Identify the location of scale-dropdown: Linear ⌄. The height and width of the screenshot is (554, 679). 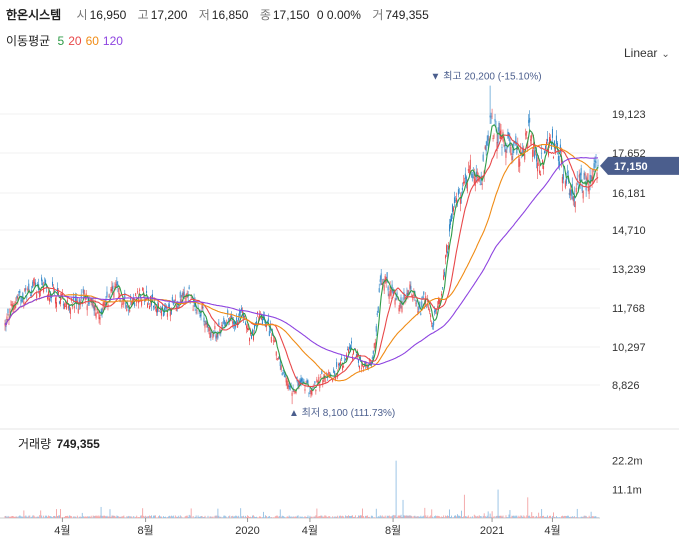
(647, 53).